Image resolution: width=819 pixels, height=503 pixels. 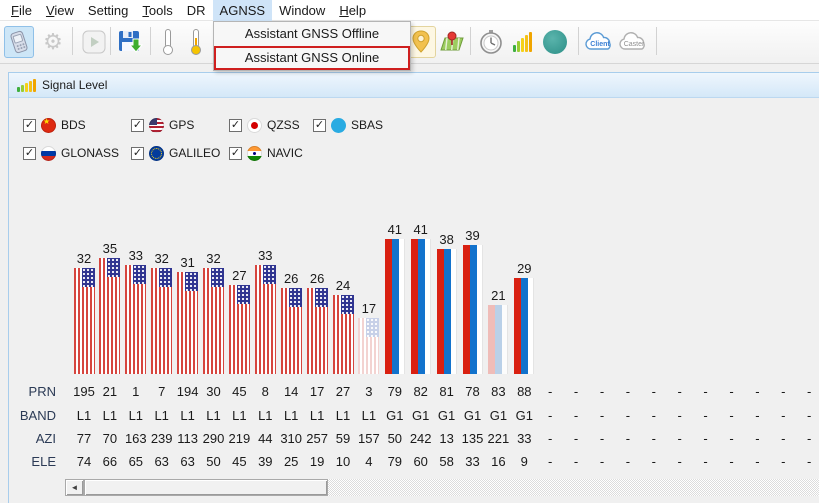 What do you see at coordinates (348, 125) in the screenshot?
I see `constellation-toggle-sbas: ✓ SBAS` at bounding box center [348, 125].